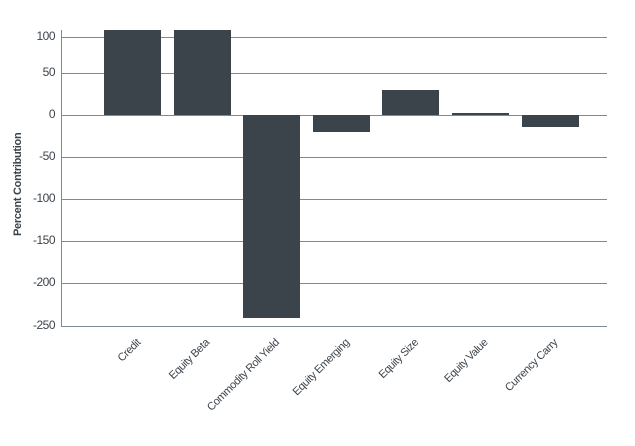 This screenshot has width=635, height=446. I want to click on y-axis-title: Percent Contribution, so click(18, 184).